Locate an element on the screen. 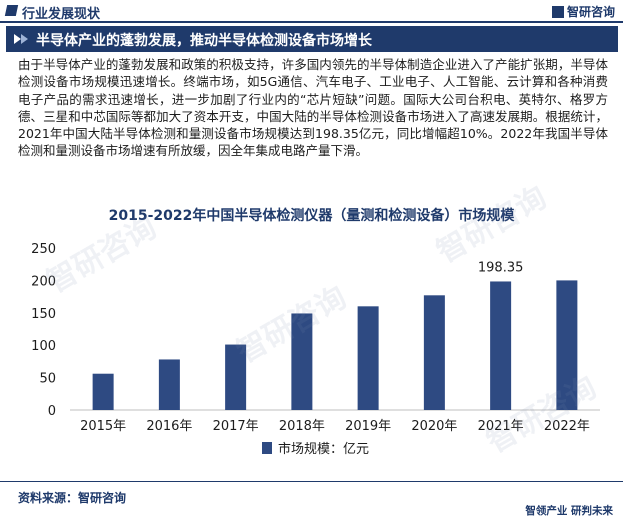  banner-headline: 半导体产业的蓬勃发展，推动半导体检测设备市场增长 is located at coordinates (204, 41).